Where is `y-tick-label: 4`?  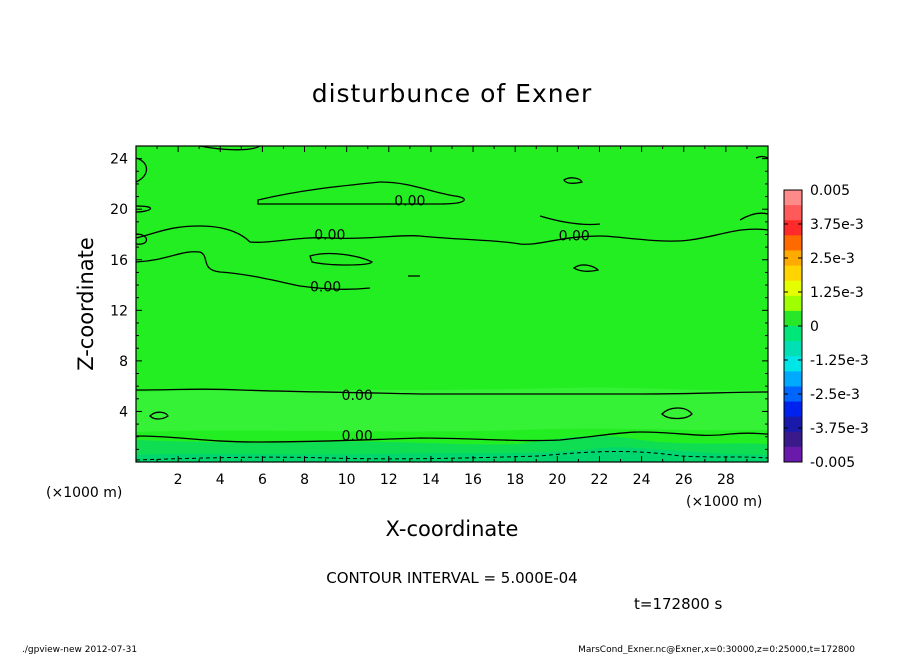
y-tick-label: 4 is located at coordinates (123, 412).